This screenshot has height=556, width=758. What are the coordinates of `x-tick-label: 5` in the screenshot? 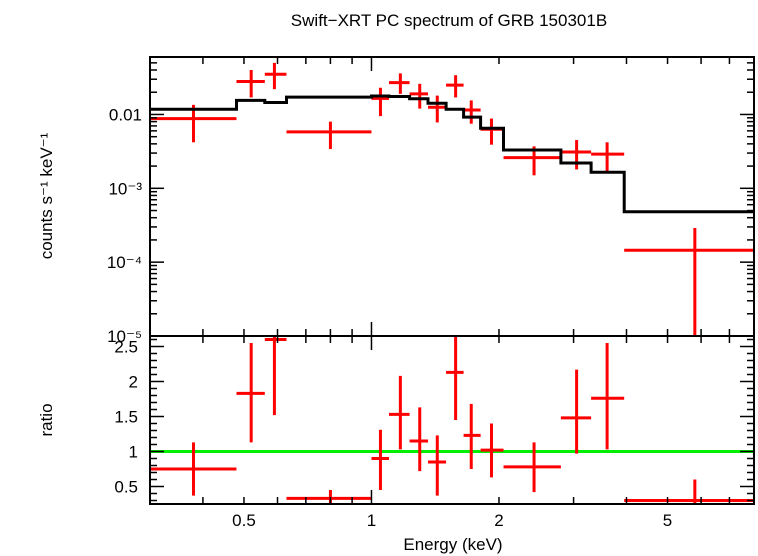 It's located at (667, 520).